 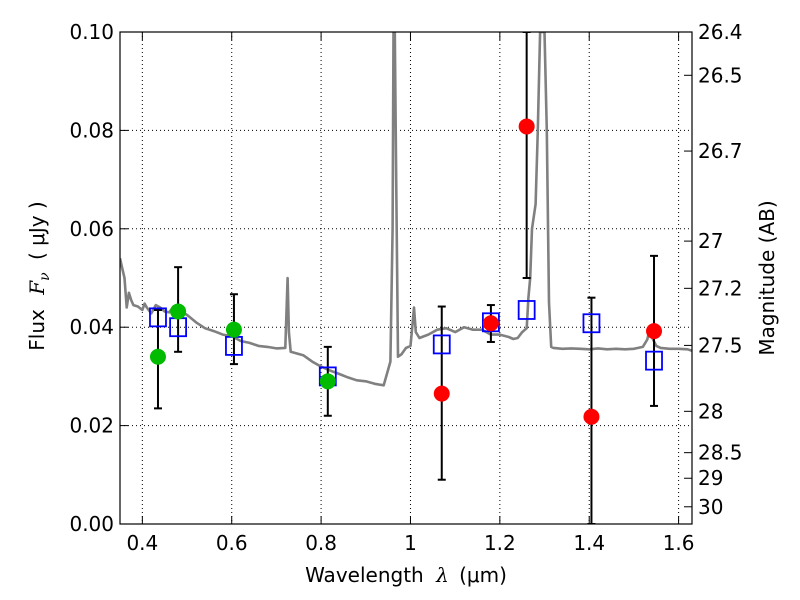 What do you see at coordinates (720, 151) in the screenshot?
I see `y2-tick-label: 26.7` at bounding box center [720, 151].